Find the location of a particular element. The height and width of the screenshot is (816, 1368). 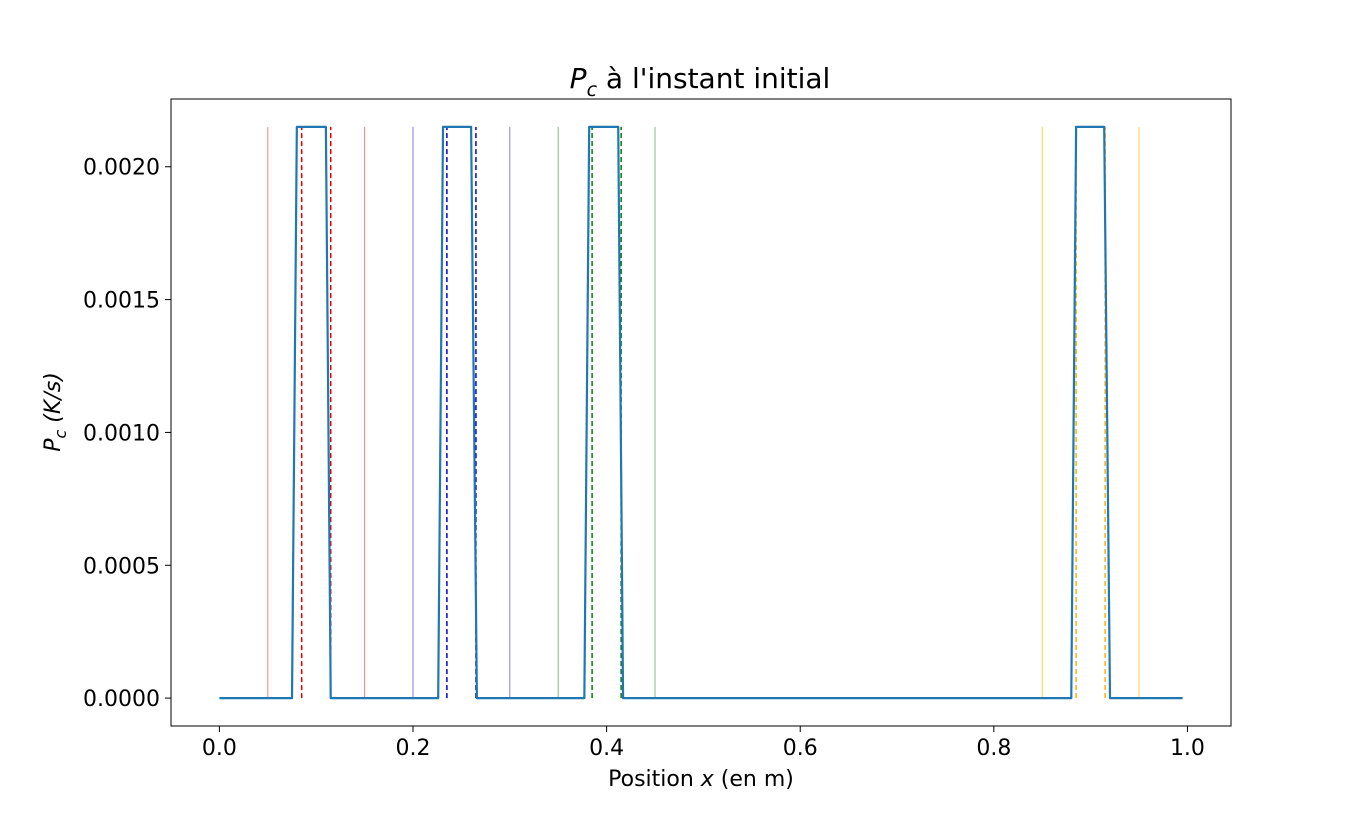

y-axis-ticks: 0.0000 0.0005 0.0010 0.0015 0.0020 is located at coordinates (127, 434).